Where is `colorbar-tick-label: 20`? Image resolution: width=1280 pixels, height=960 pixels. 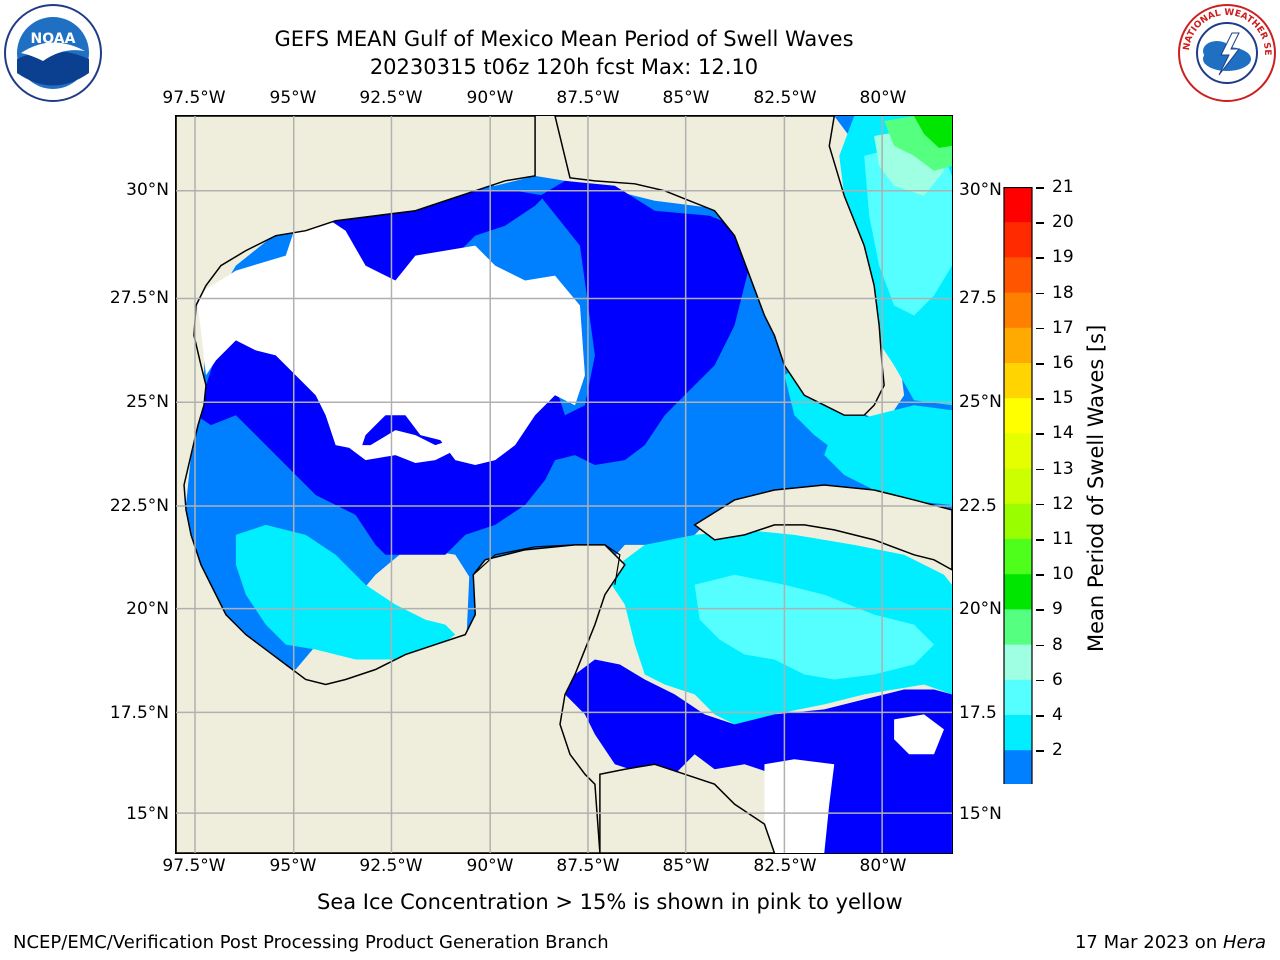
colorbar-tick-label: 20 is located at coordinates (1063, 222).